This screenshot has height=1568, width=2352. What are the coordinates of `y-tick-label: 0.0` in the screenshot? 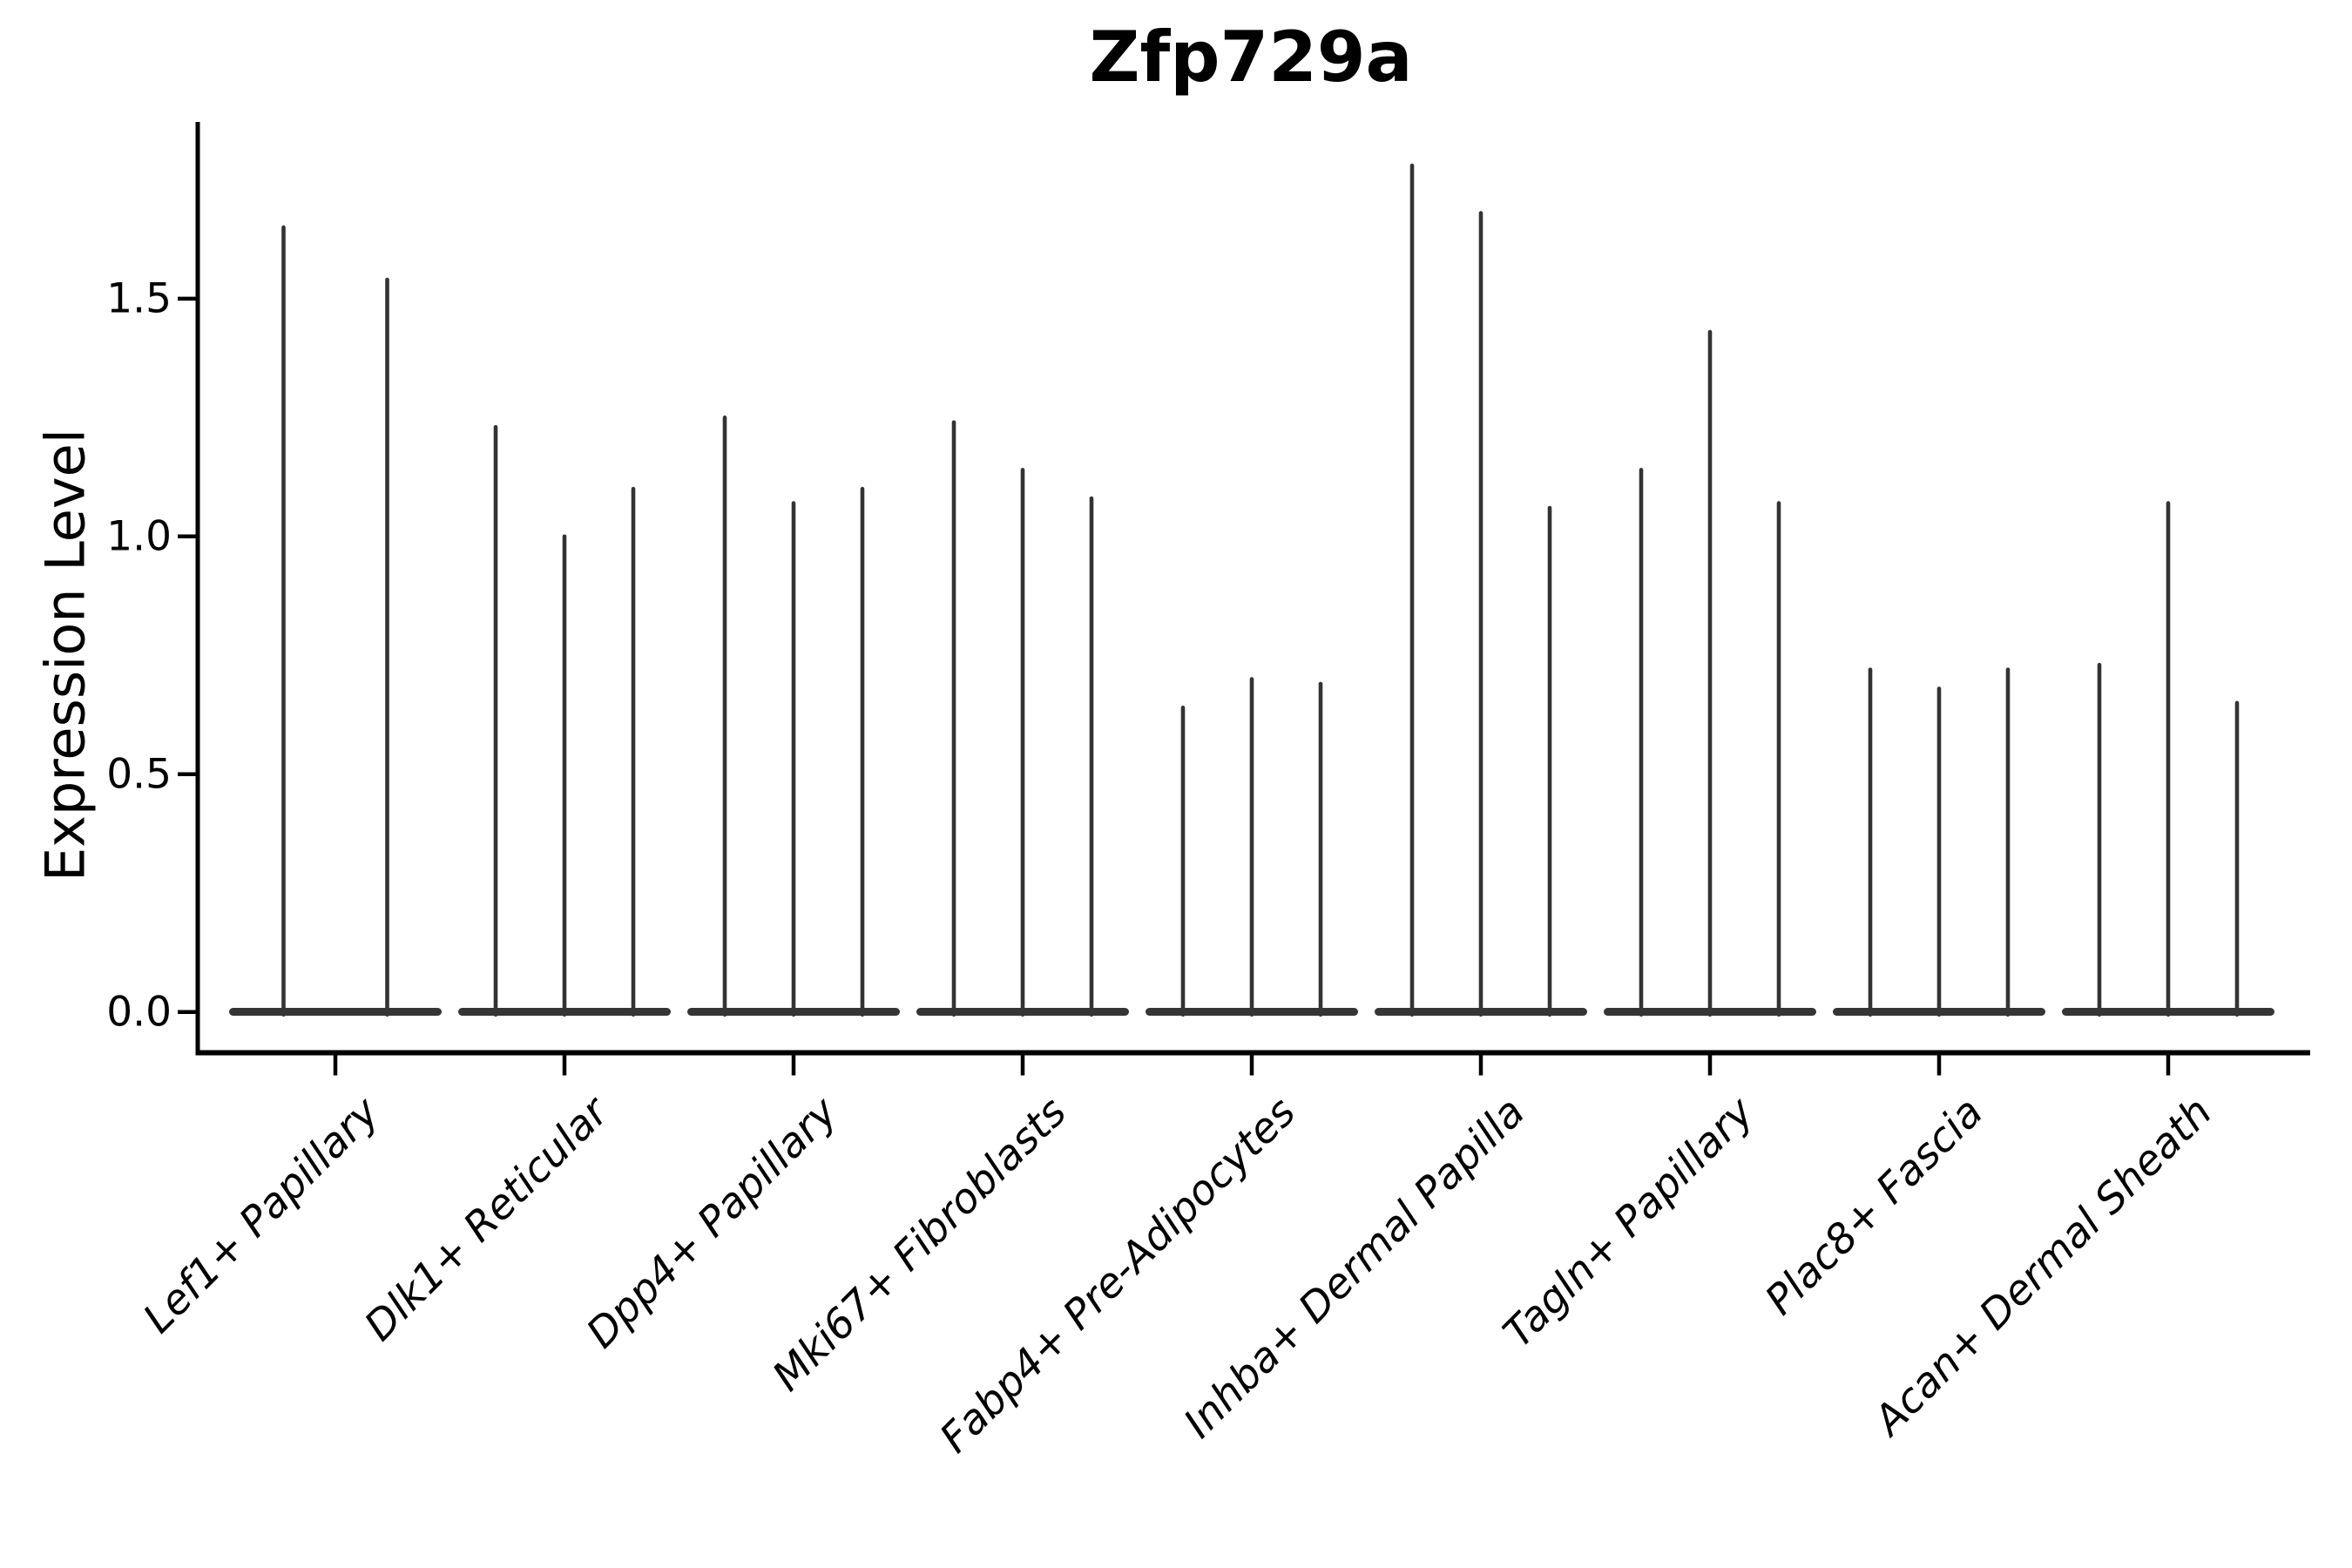 It's located at (139, 1013).